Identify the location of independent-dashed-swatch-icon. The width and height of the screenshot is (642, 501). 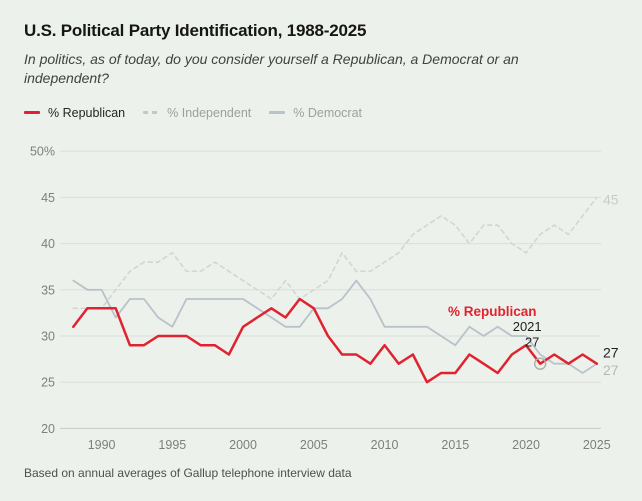
(151, 113).